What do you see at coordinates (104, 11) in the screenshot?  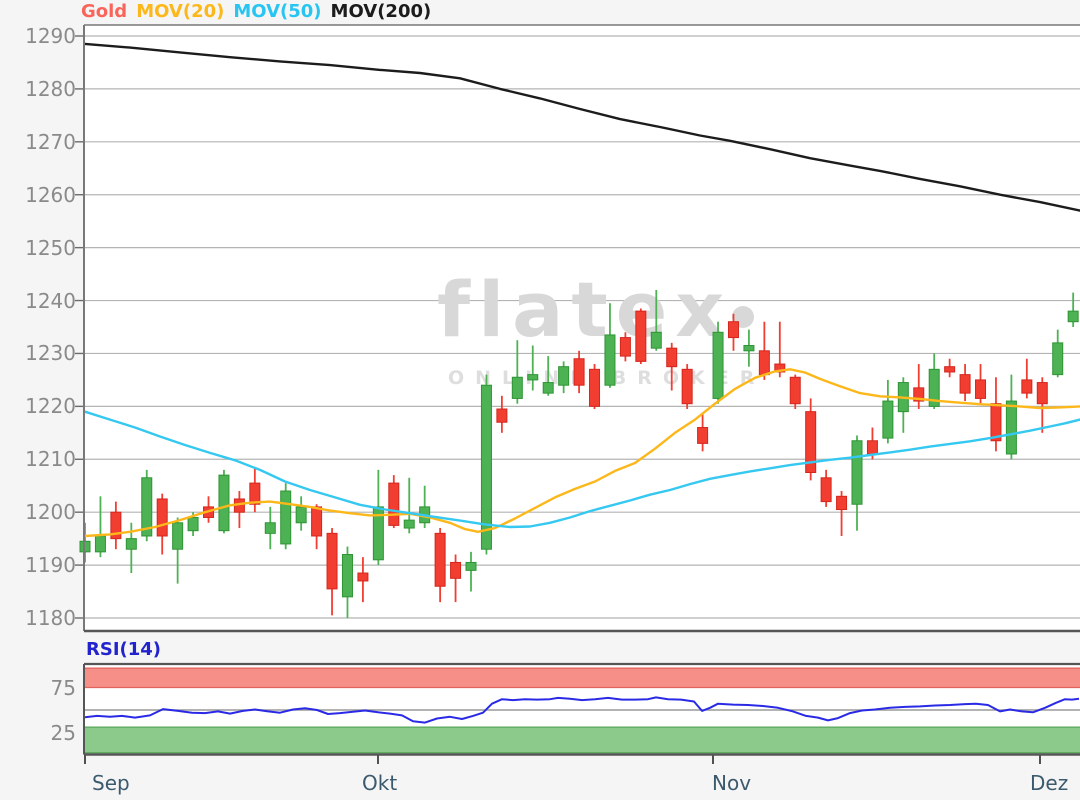 I see `legend-item-gold: Gold` at bounding box center [104, 11].